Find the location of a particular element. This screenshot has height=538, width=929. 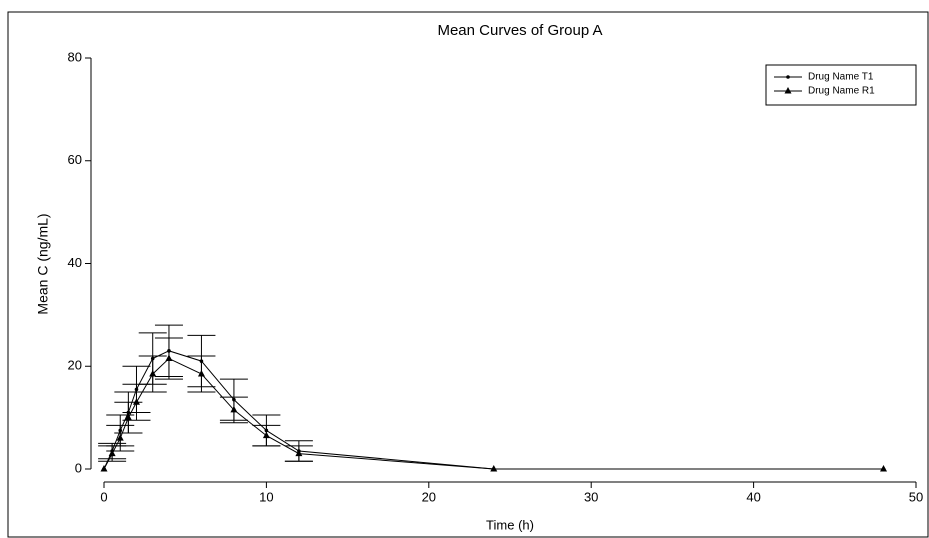

x-tick-label: 0 is located at coordinates (103, 496).